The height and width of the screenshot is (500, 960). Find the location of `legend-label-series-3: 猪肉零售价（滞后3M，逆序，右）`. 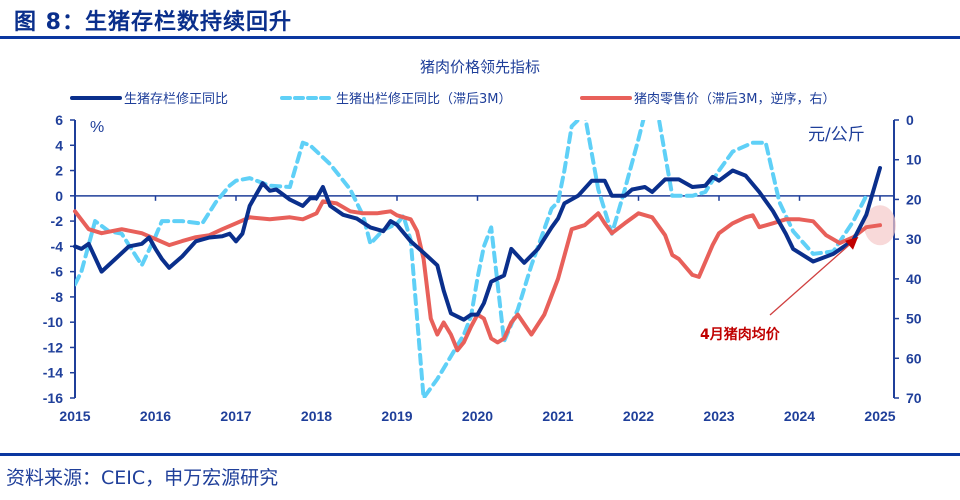

legend-label-series-3: 猪肉零售价（滞后3M，逆序，右） is located at coordinates (735, 99).